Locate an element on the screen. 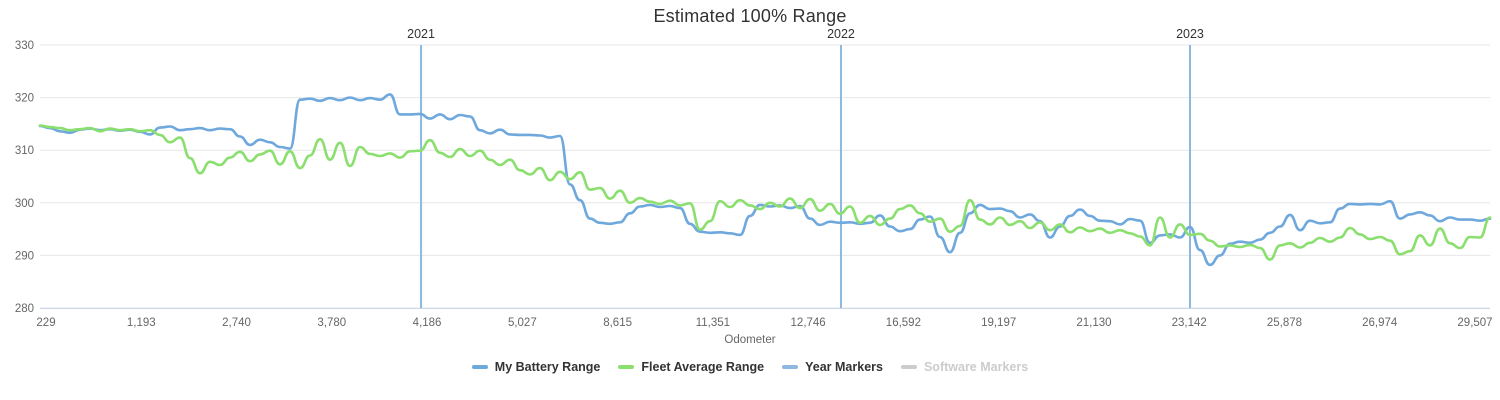  y-tick-label: 320 is located at coordinates (24, 99).